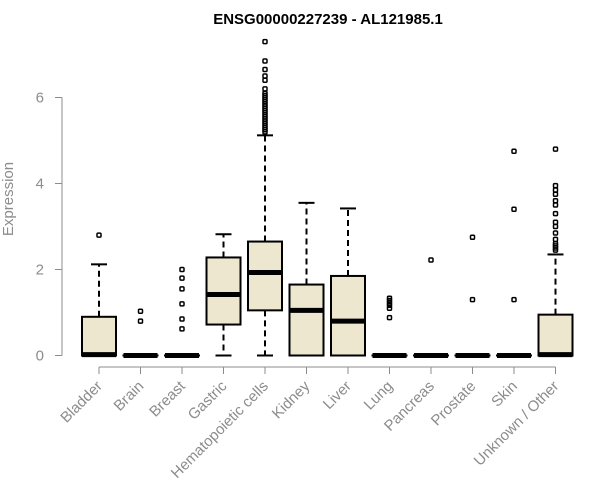 This screenshot has height=500, width=600. What do you see at coordinates (454, 404) in the screenshot?
I see `x-tick-label: Prostate` at bounding box center [454, 404].